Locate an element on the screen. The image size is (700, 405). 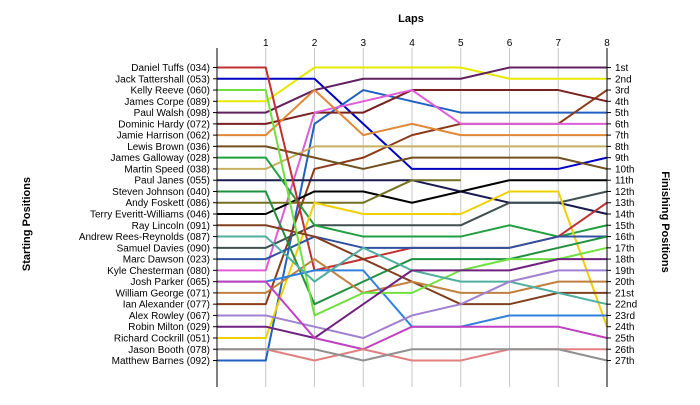
starting-position-label: Jack Tattershall (053) is located at coordinates (162, 79).